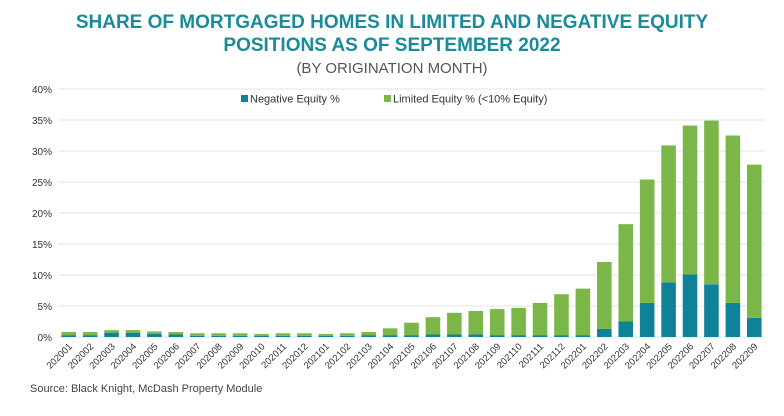  What do you see at coordinates (45, 338) in the screenshot?
I see `y-tick-label: 0%` at bounding box center [45, 338].